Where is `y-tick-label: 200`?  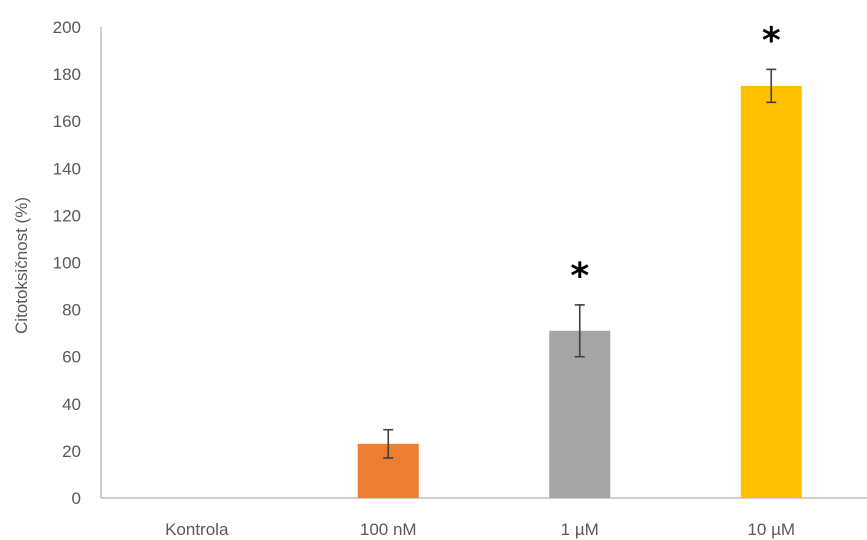 y-tick-label: 200 is located at coordinates (67, 27).